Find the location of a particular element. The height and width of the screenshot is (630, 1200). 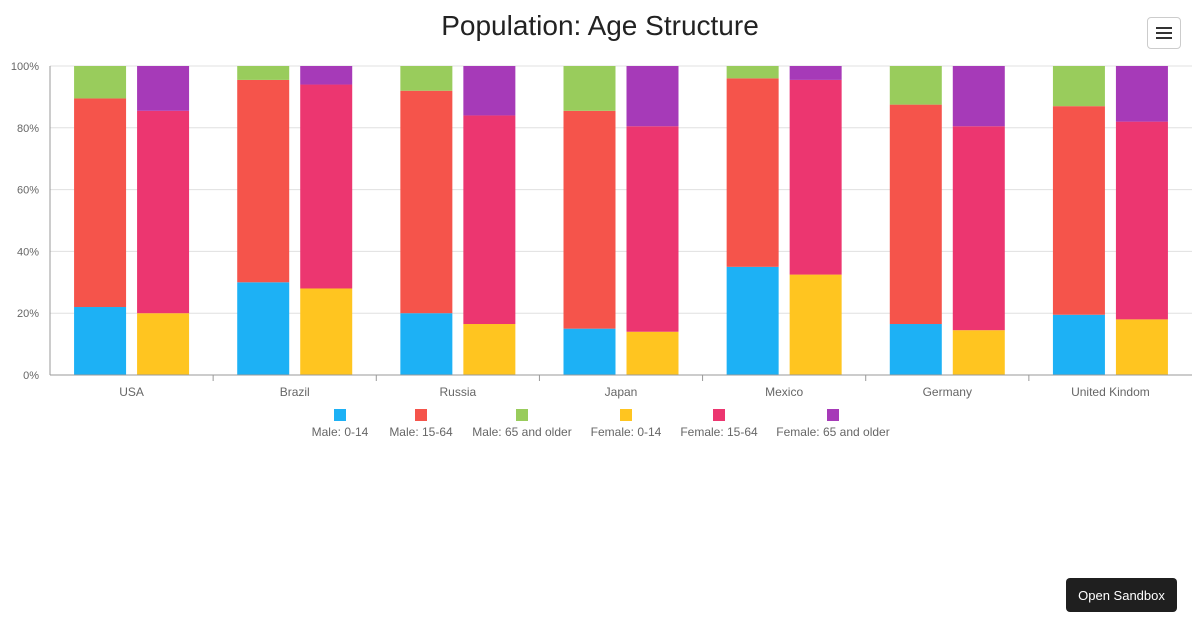

x-tick-label: Japan is located at coordinates (621, 392).